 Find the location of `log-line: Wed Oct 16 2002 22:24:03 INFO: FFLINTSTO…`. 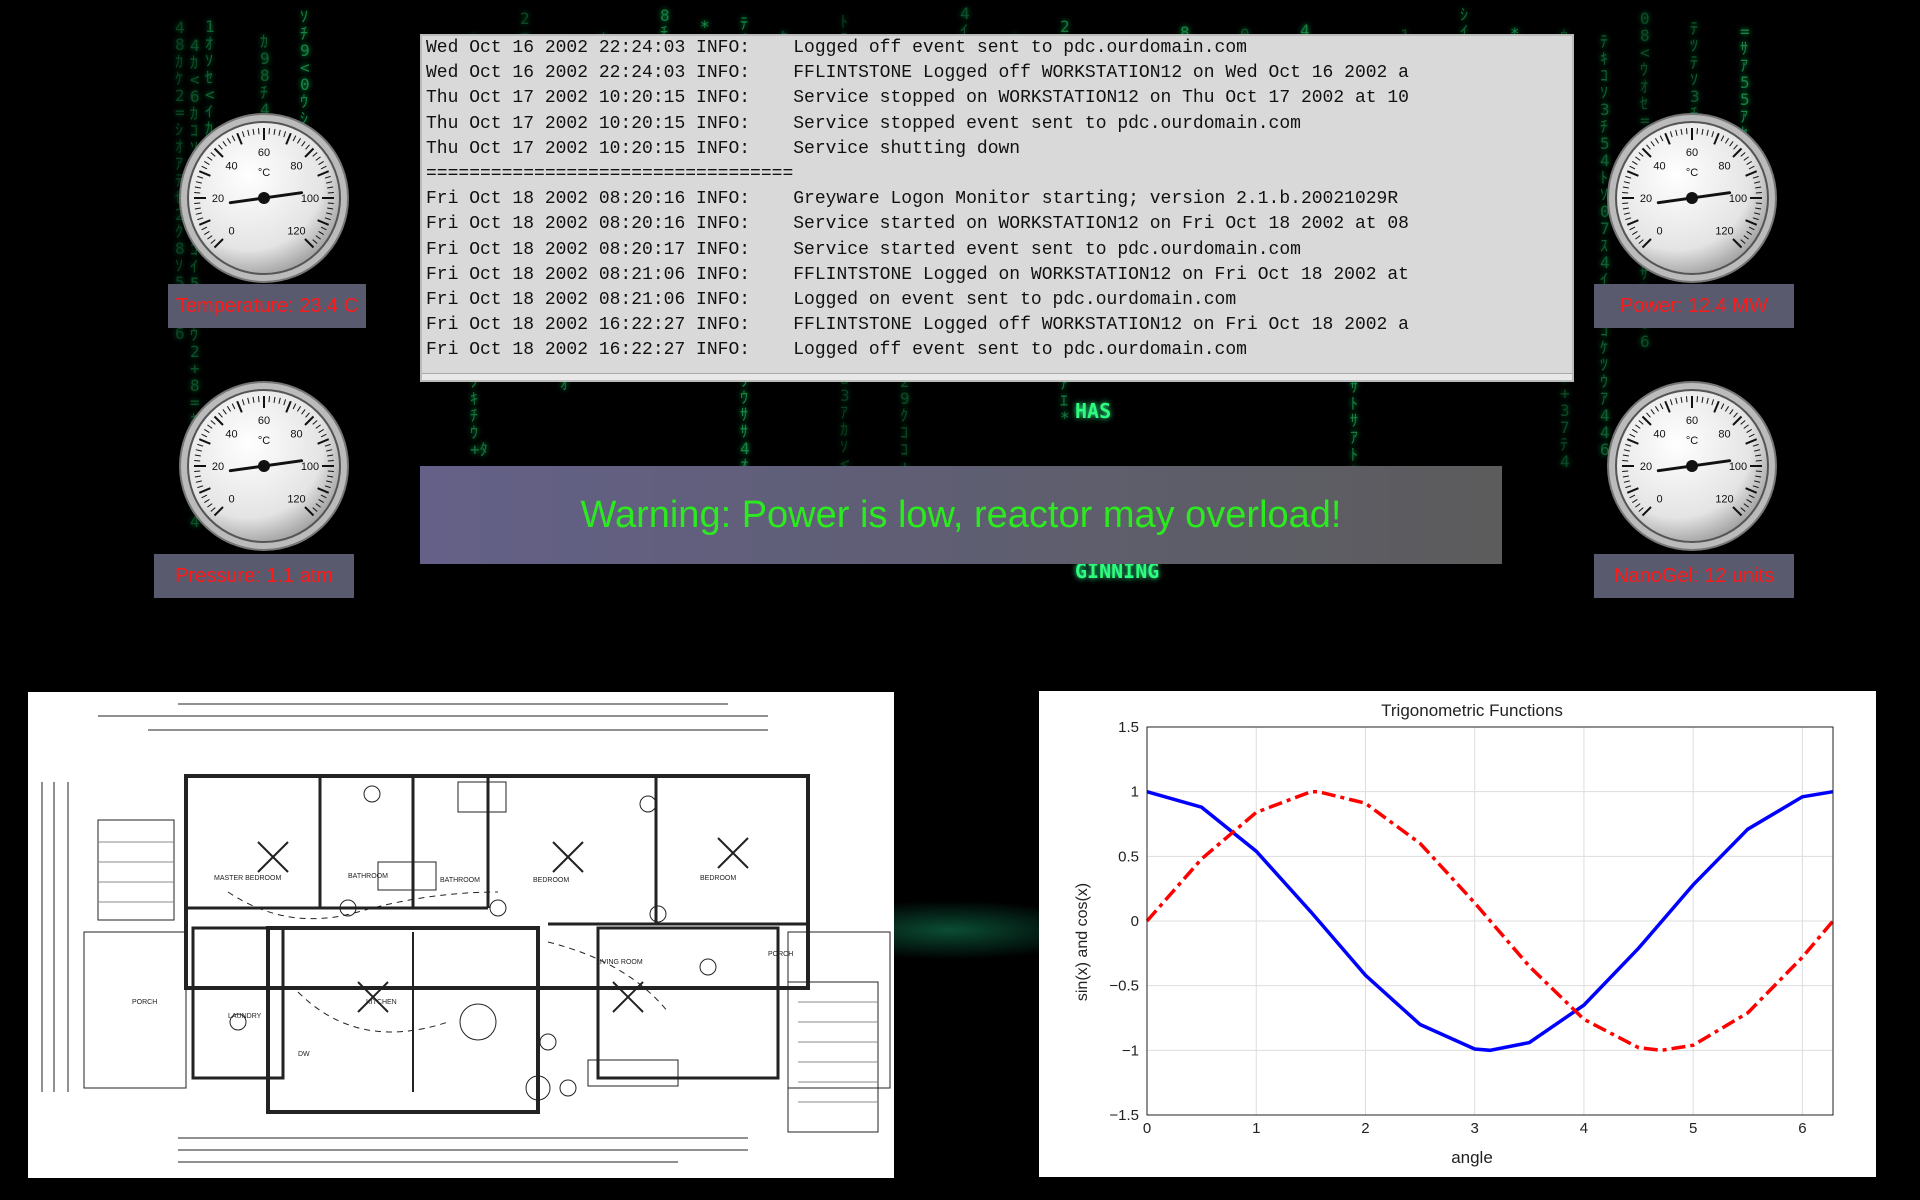

log-line: Wed Oct 16 2002 22:24:03 INFO: FFLINTSTO… is located at coordinates (917, 73).